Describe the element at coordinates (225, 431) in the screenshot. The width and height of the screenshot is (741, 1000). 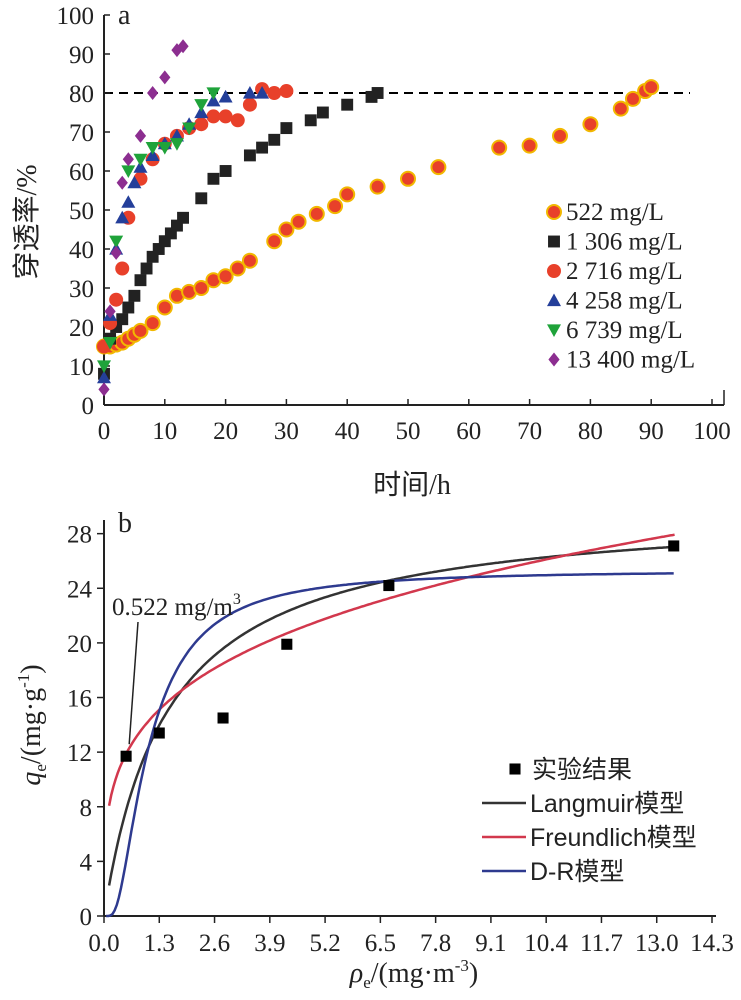
I see `chart-a-x-tick-label: 20` at that location.